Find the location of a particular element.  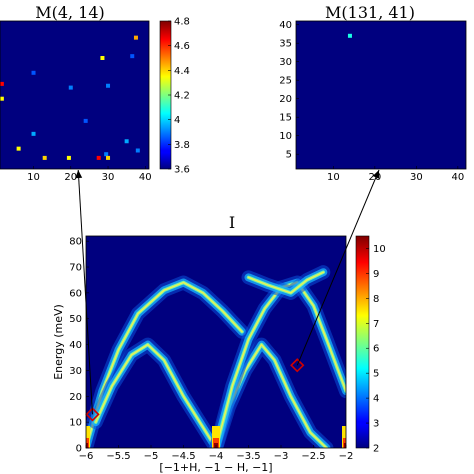

panel-1-colorbar-tick-label: 4.2 is located at coordinates (182, 96).